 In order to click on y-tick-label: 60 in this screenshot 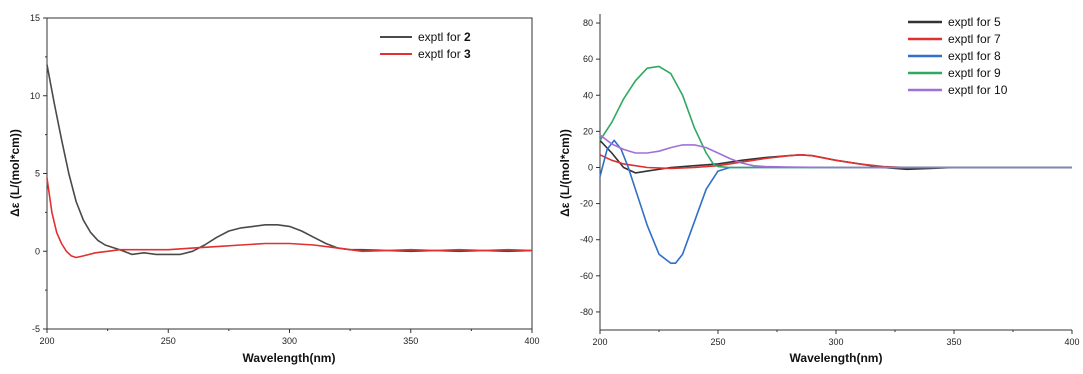, I will do `click(588, 59)`.